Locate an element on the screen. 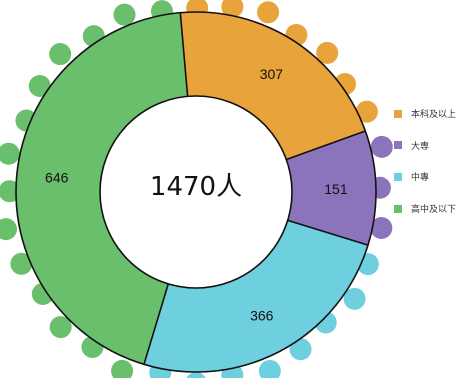  wedge-body is located at coordinates (331, 188).